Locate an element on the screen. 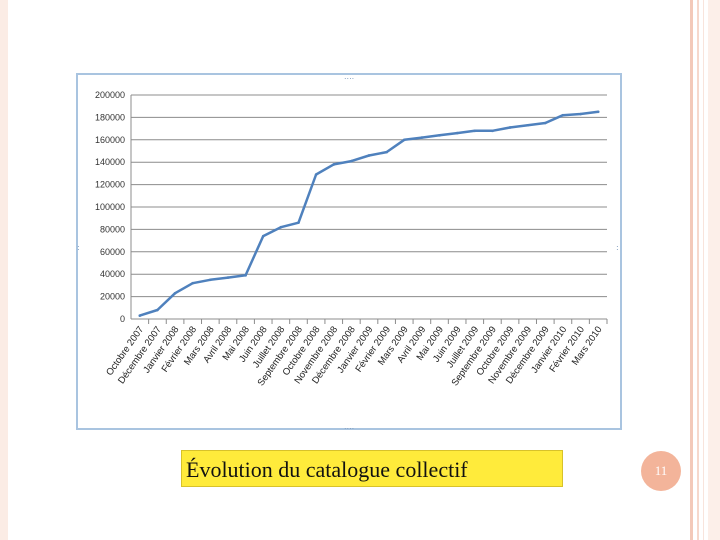 This screenshot has height=540, width=720. y-tick-label: 180000 is located at coordinates (110, 117).